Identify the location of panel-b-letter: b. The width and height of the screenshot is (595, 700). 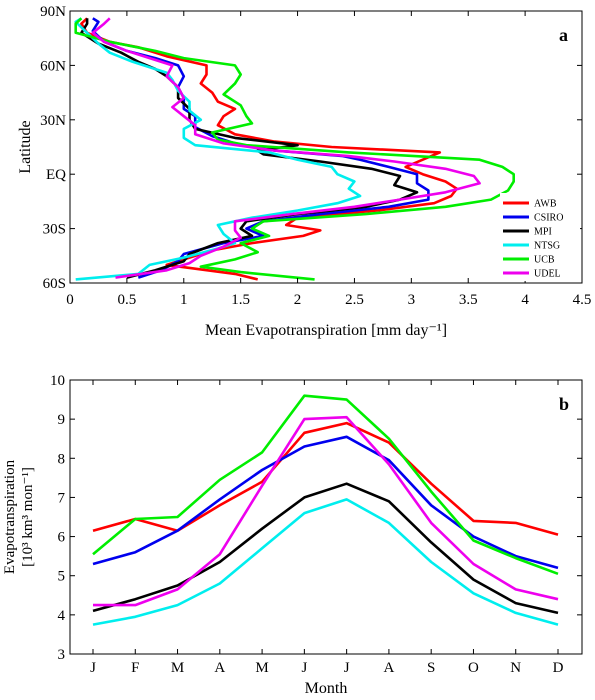
(564, 404).